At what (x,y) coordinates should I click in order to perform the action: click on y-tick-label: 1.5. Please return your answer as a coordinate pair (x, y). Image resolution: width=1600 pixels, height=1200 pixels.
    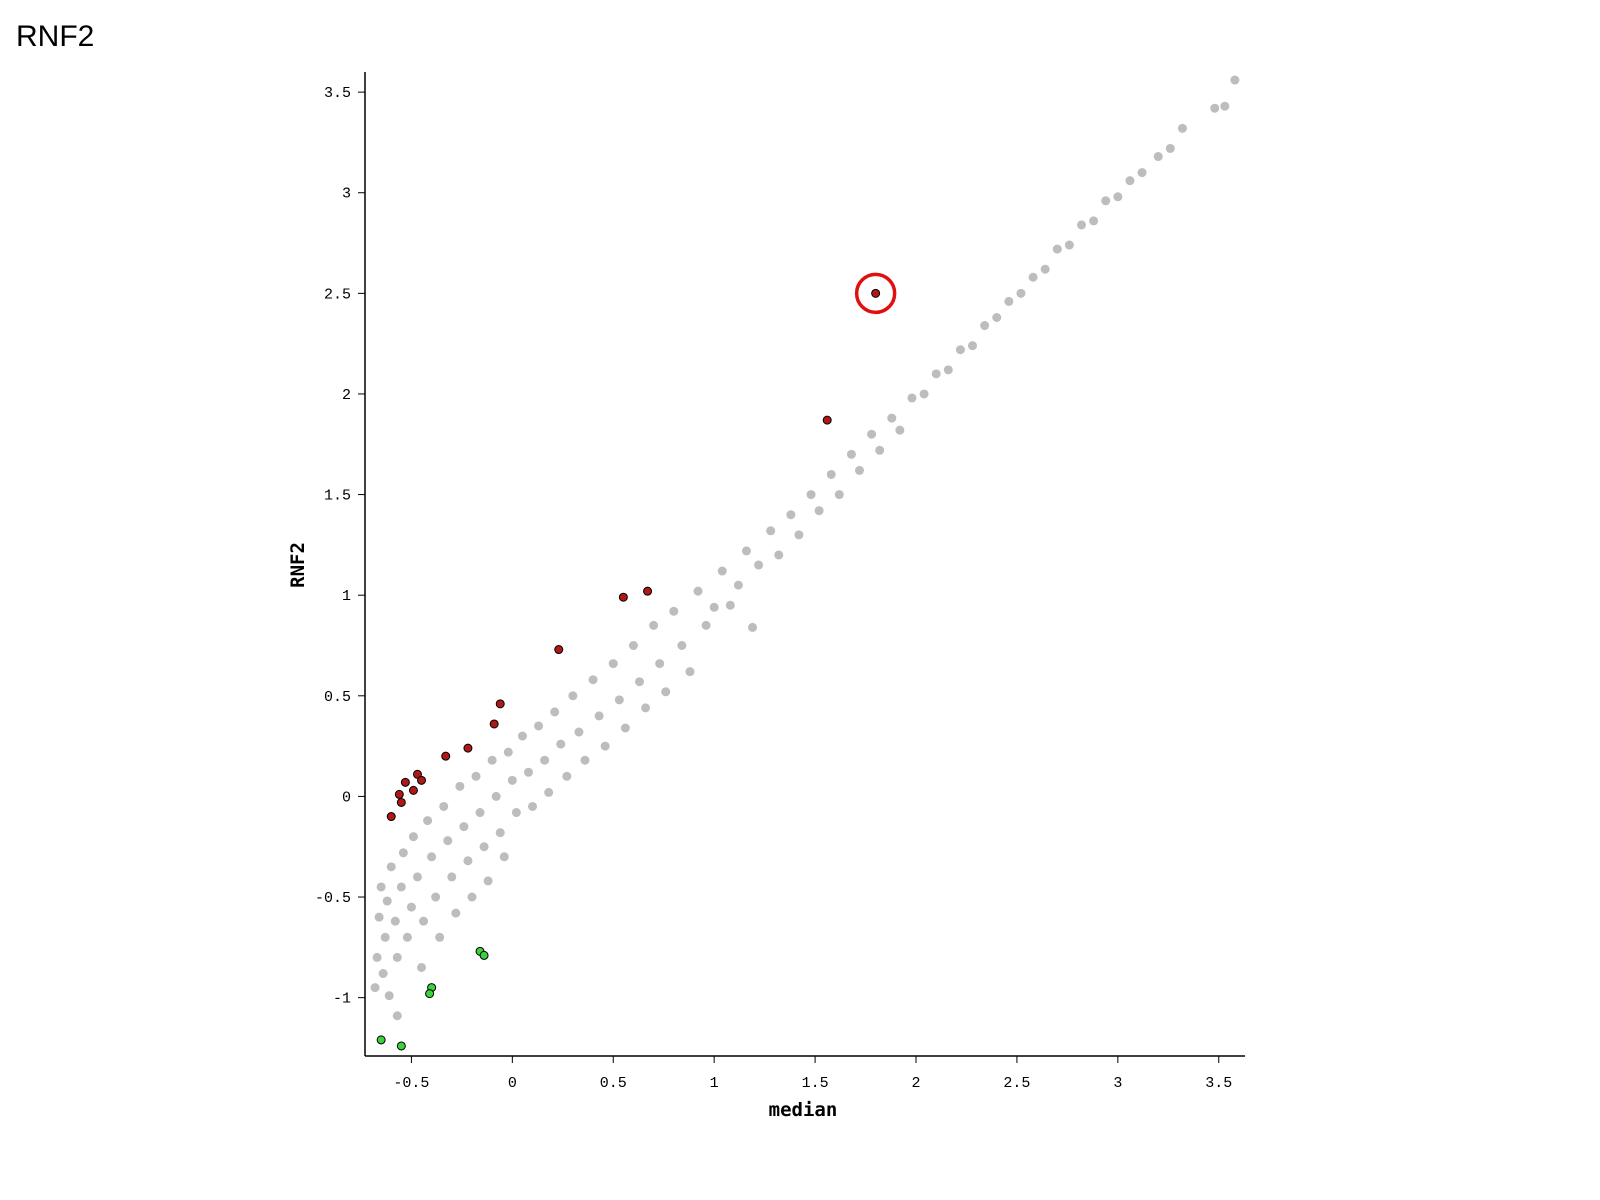
    Looking at the image, I should click on (337, 496).